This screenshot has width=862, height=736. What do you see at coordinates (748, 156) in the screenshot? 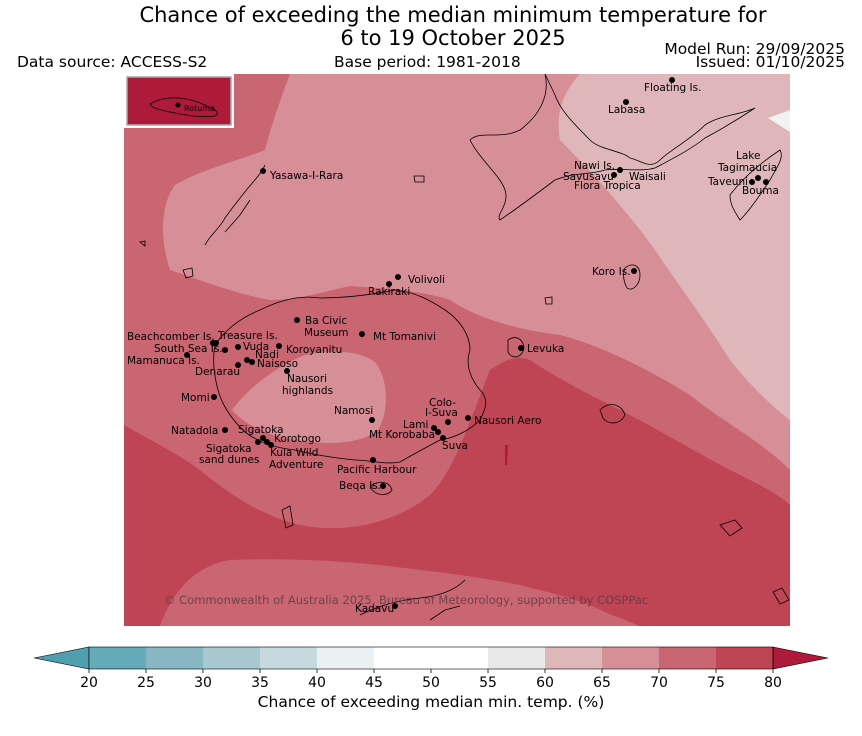
I see `label-lake: Lake` at bounding box center [748, 156].